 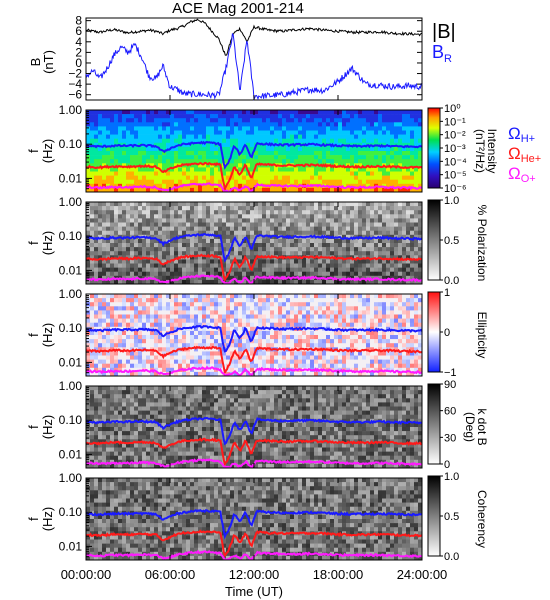 What do you see at coordinates (35, 62) in the screenshot?
I see `b-field-ylabel: B` at bounding box center [35, 62].